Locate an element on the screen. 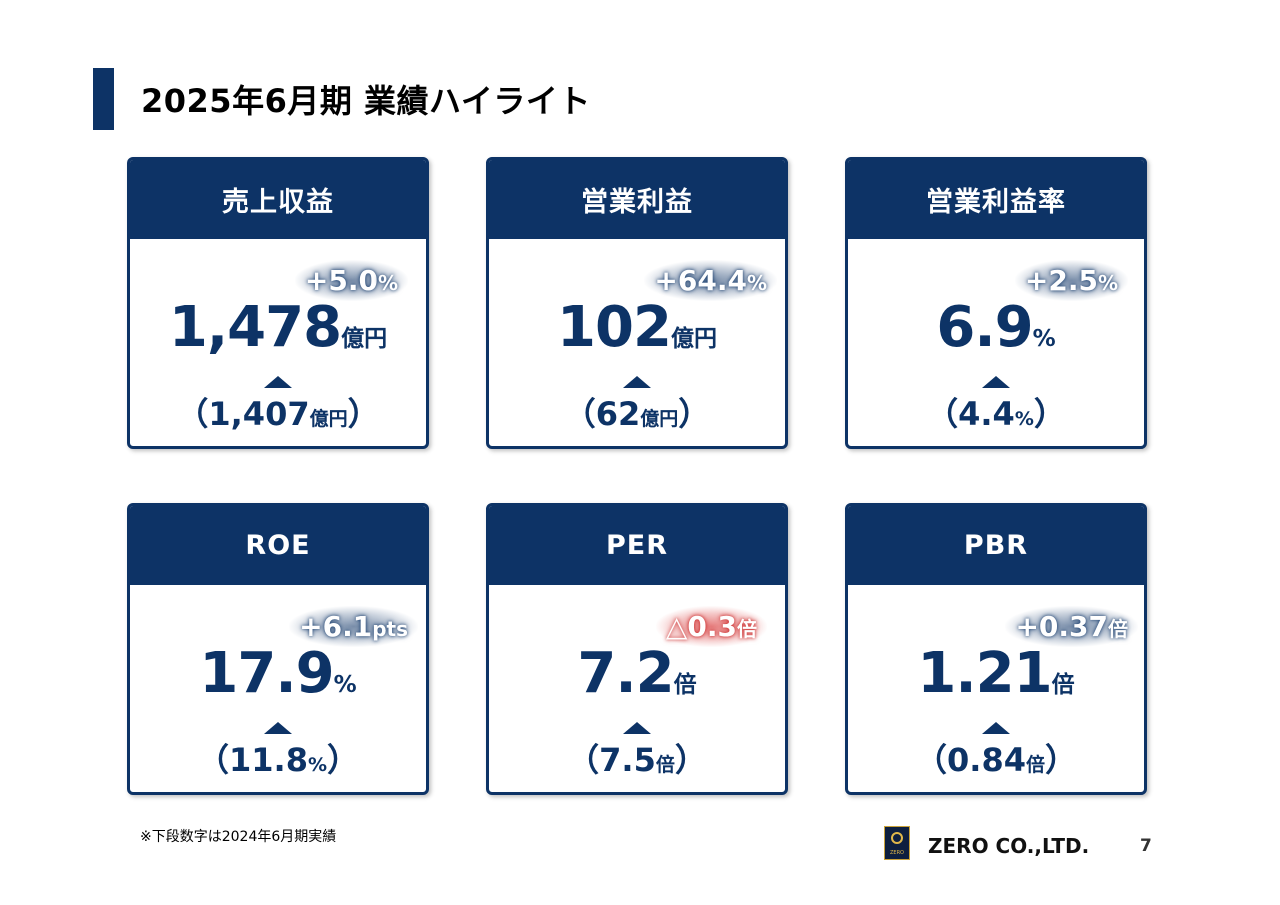  change-badge: +5.0% is located at coordinates (351, 280).